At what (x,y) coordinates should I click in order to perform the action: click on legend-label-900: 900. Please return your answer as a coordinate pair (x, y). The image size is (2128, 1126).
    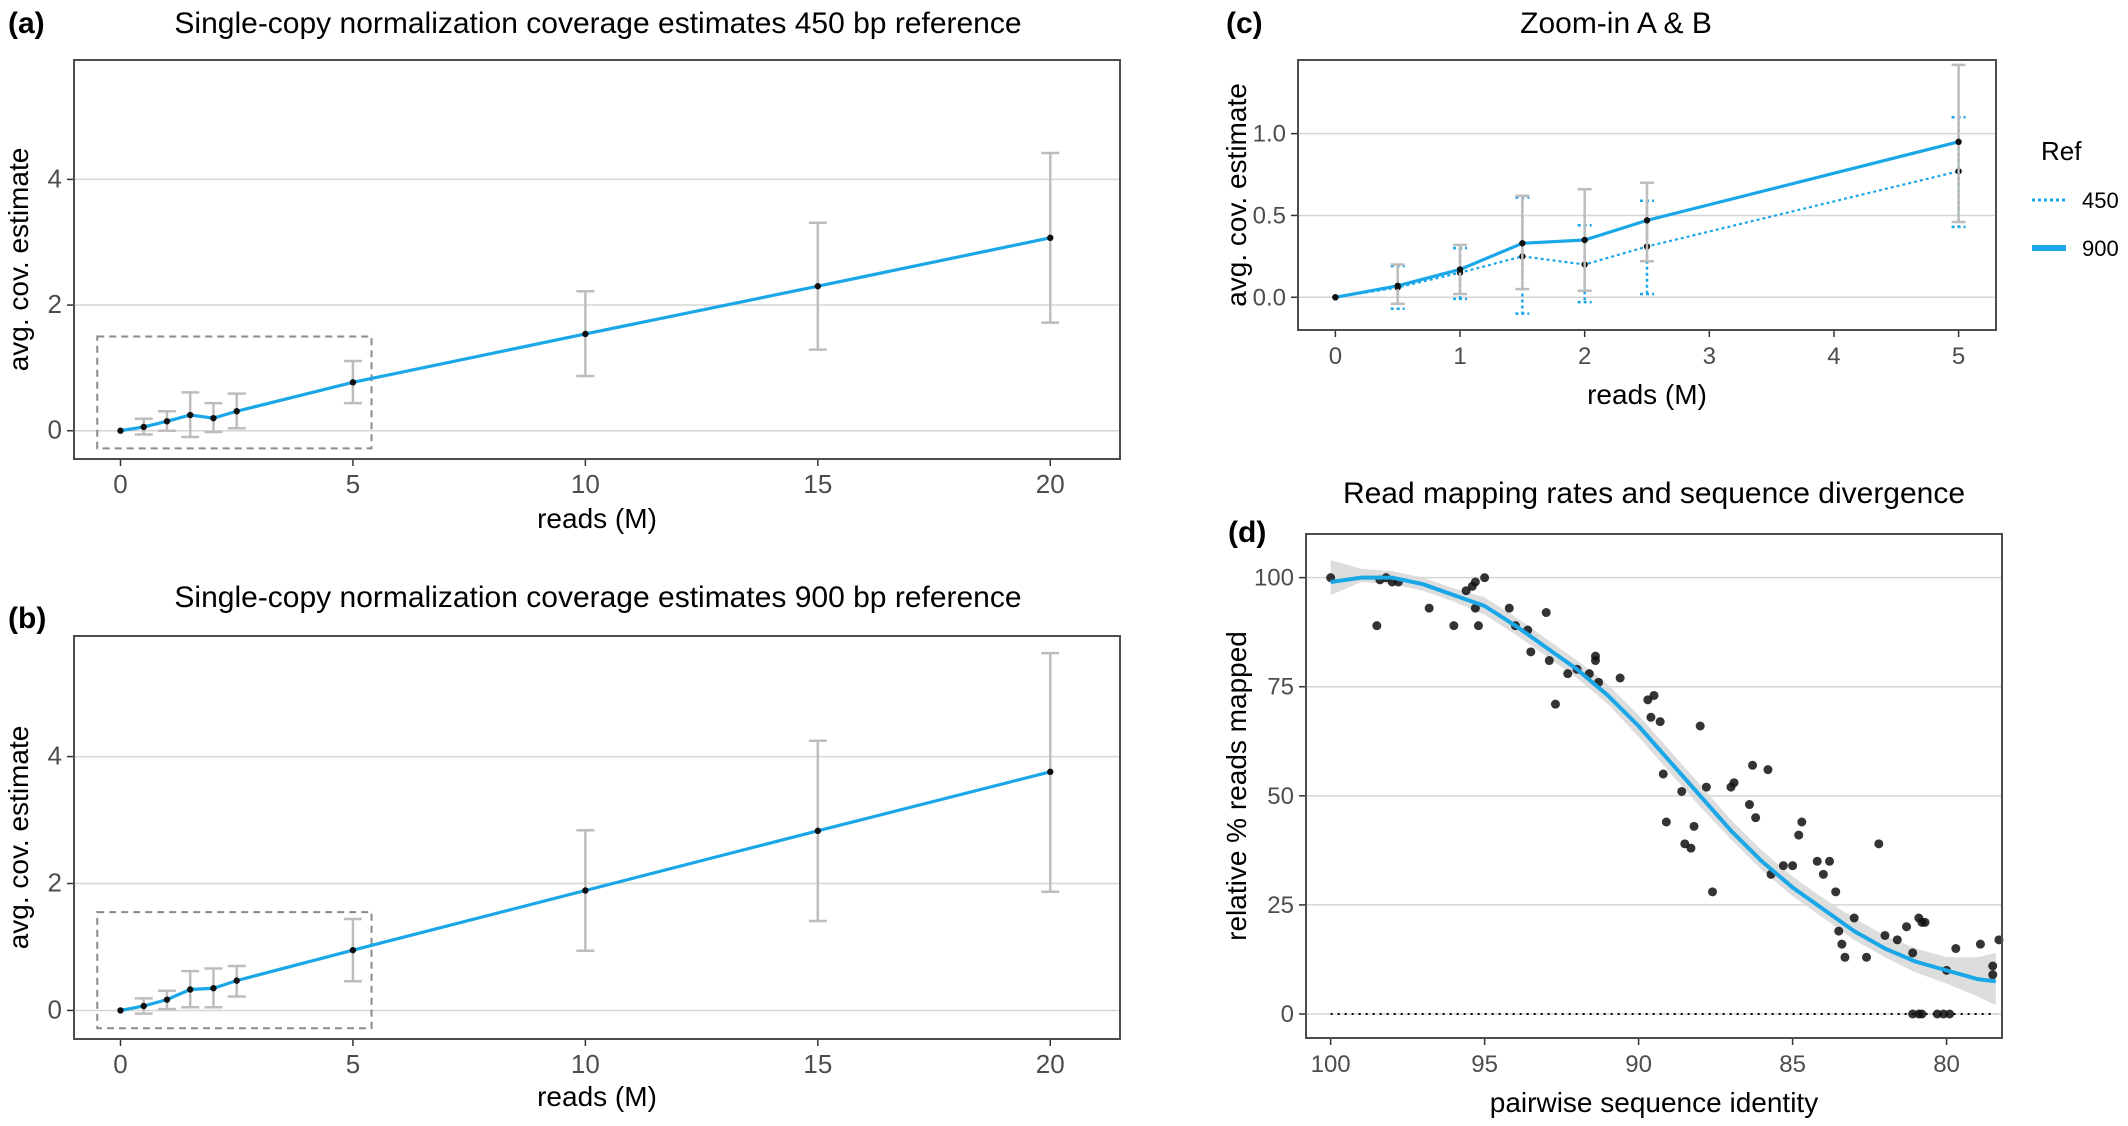
    Looking at the image, I should click on (2100, 248).